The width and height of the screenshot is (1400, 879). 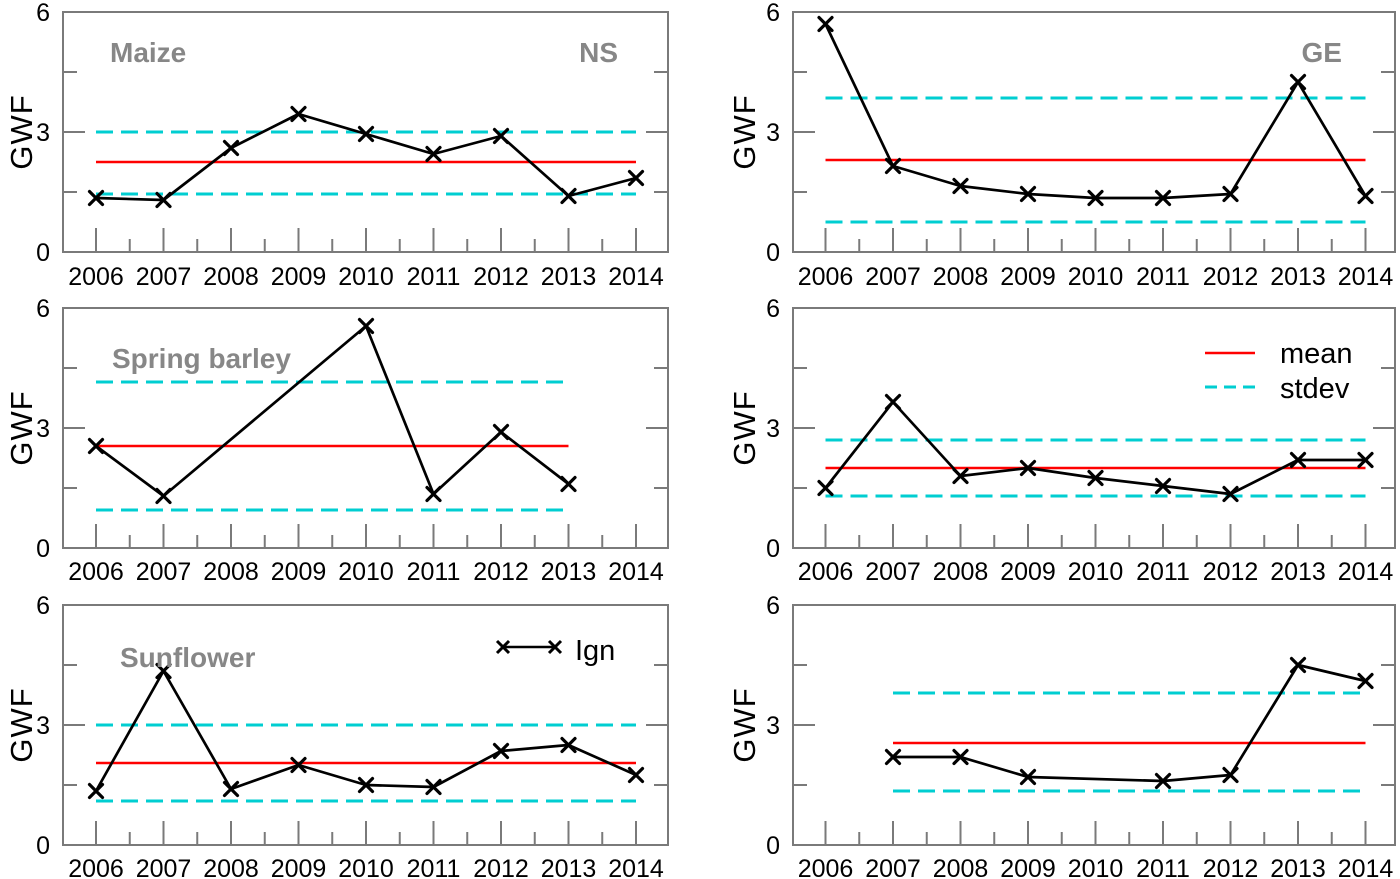 I want to click on panel-maize-ns: 2006 2007 2008 2009 2010 2011 2012 2013 2014 0 3 6, so click(x=352, y=145).